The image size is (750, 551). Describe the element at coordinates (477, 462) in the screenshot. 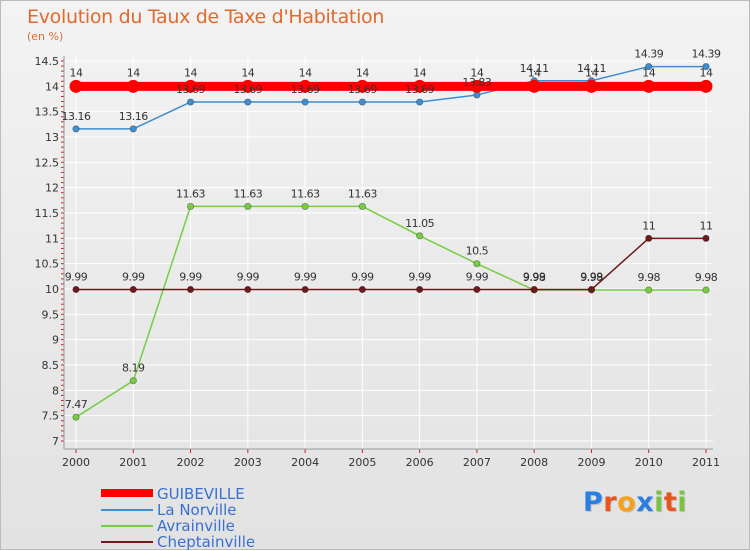

I see `x-tick-label: 2007` at that location.